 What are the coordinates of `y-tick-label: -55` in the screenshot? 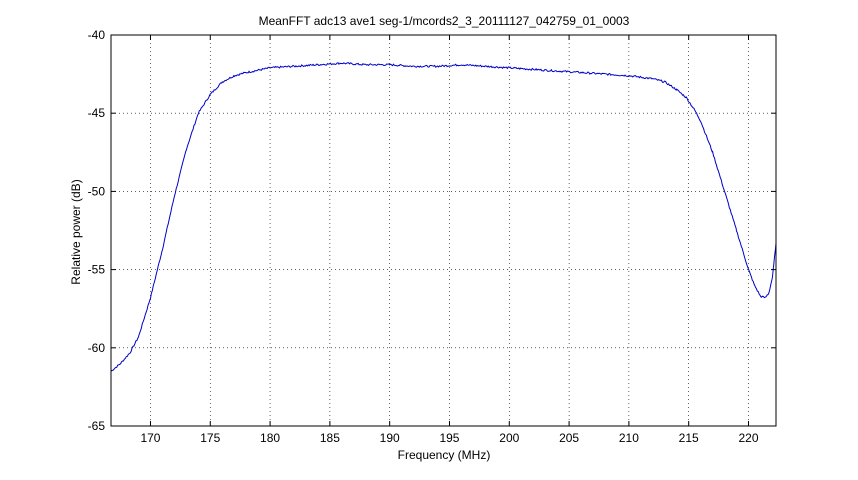 It's located at (97, 270).